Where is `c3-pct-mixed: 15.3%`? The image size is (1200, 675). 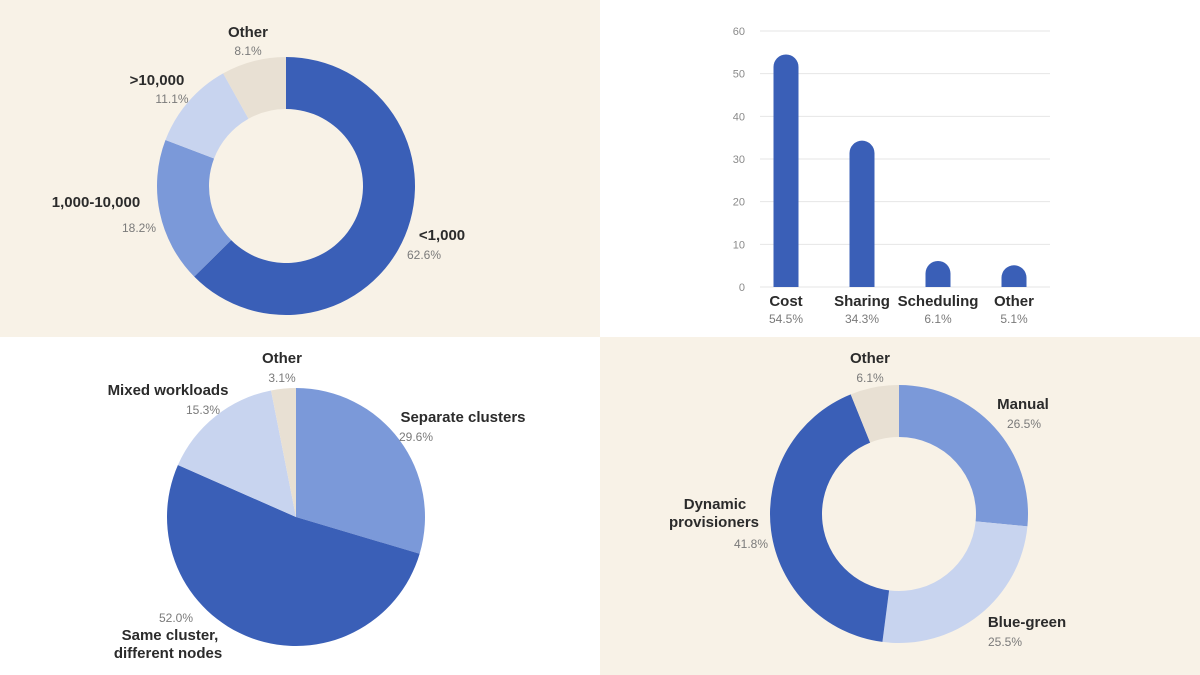 c3-pct-mixed: 15.3% is located at coordinates (203, 410).